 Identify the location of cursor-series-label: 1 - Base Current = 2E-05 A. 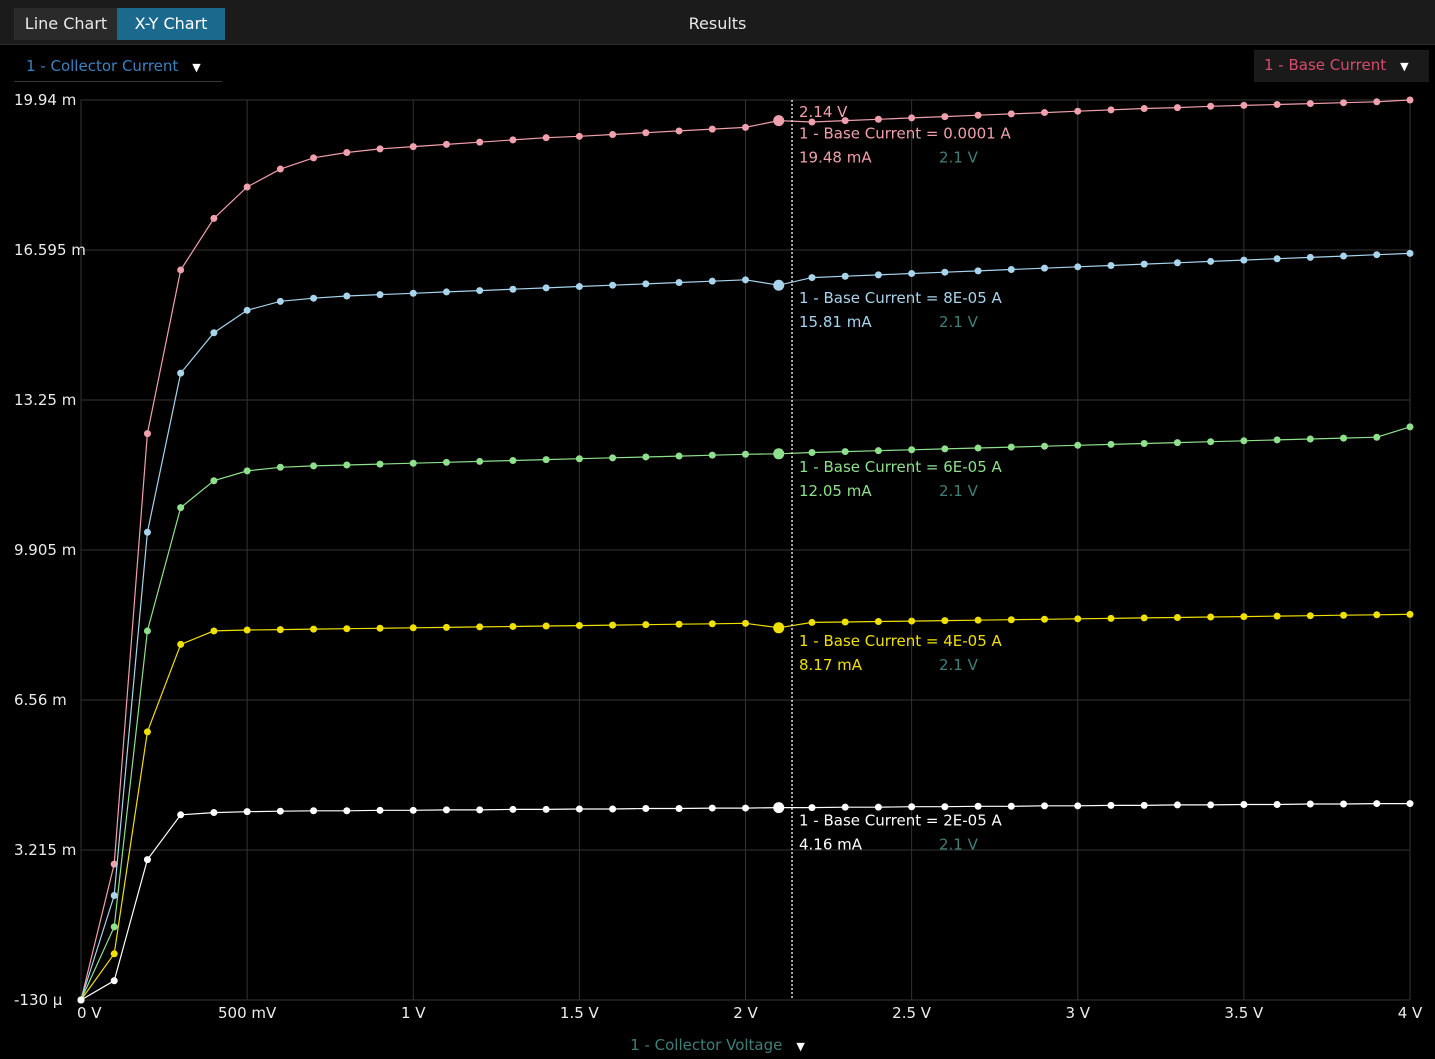
(901, 821).